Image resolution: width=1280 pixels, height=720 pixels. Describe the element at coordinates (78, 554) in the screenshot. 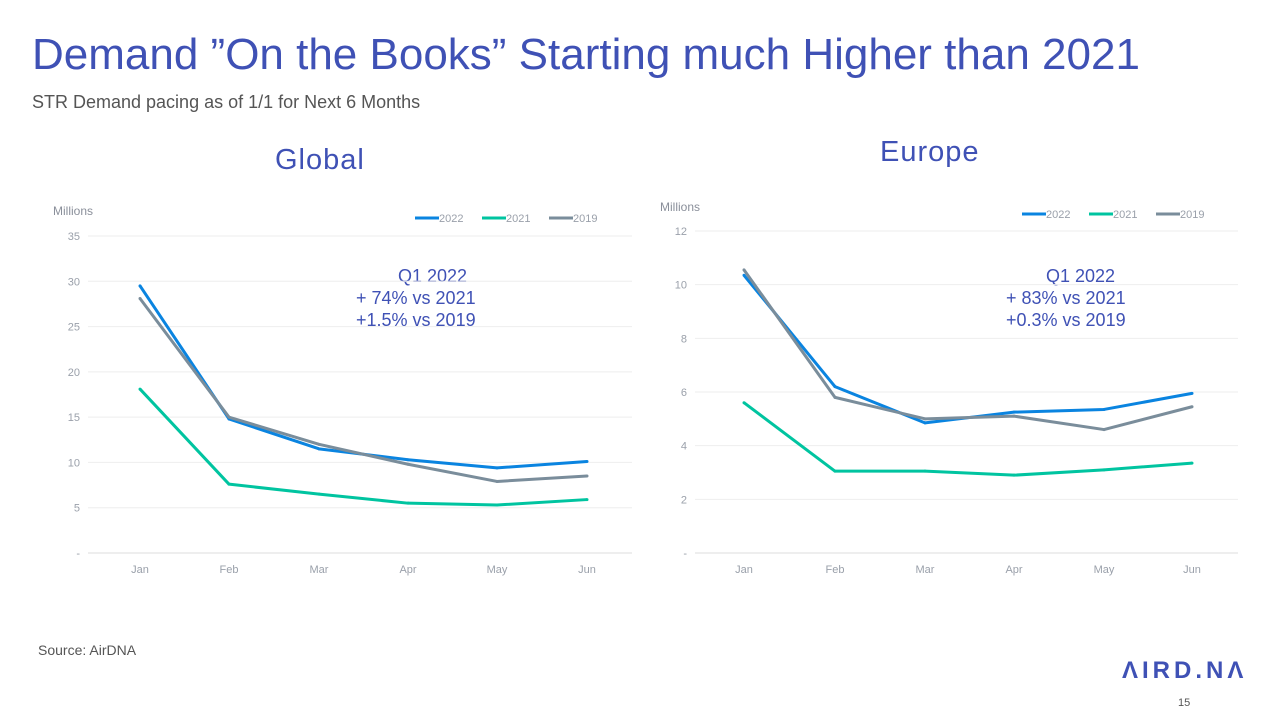

I see `chart-0-y-tick-label: -` at that location.